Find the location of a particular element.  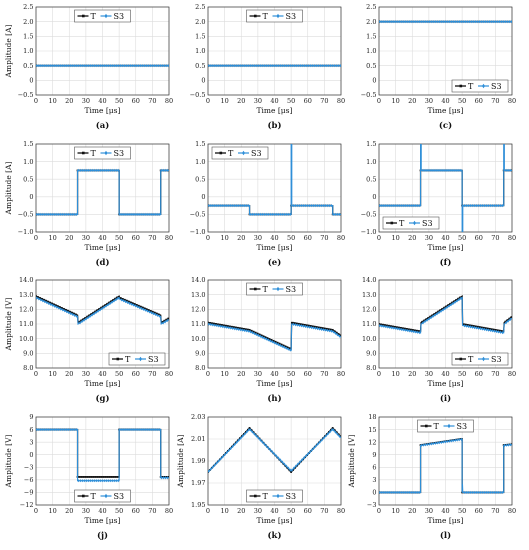

series-markers-s3 is located at coordinates (445, 466).